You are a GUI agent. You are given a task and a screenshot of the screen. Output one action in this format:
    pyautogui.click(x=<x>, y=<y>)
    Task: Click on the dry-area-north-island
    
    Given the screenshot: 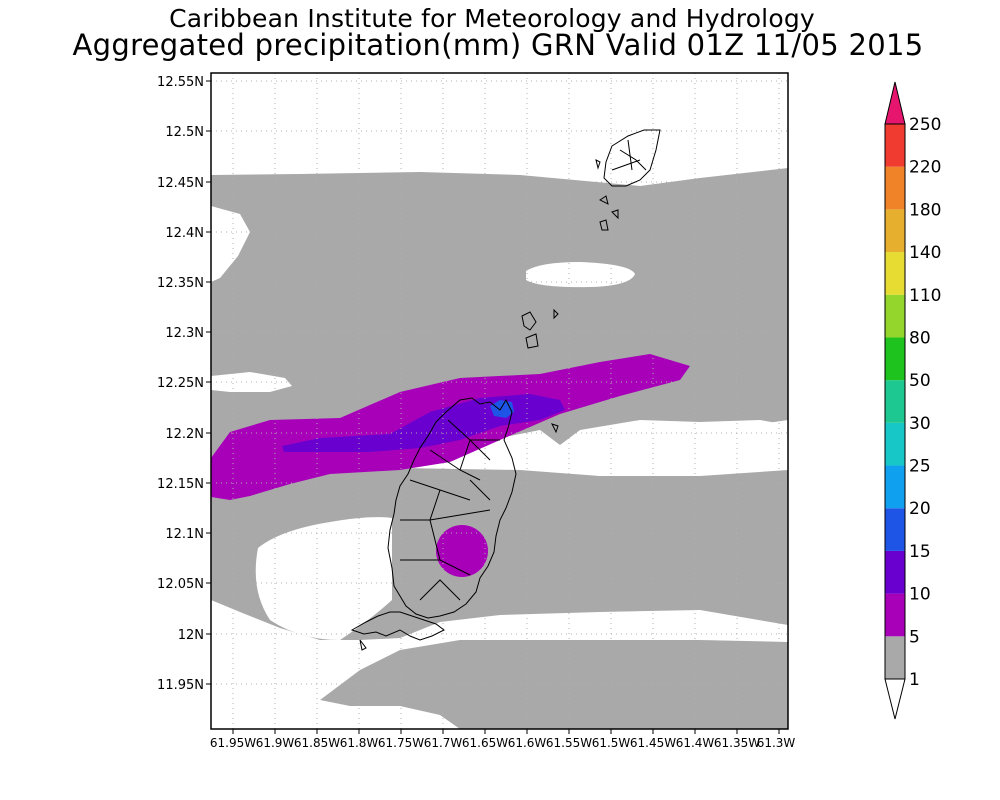 What is the action you would take?
    pyautogui.click(x=580, y=275)
    